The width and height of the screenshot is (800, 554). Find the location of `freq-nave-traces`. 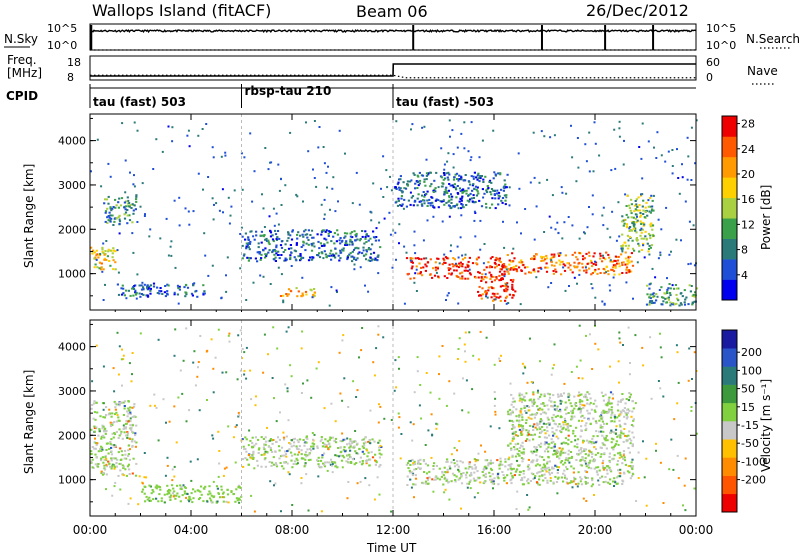

freq-nave-traces is located at coordinates (393, 71).